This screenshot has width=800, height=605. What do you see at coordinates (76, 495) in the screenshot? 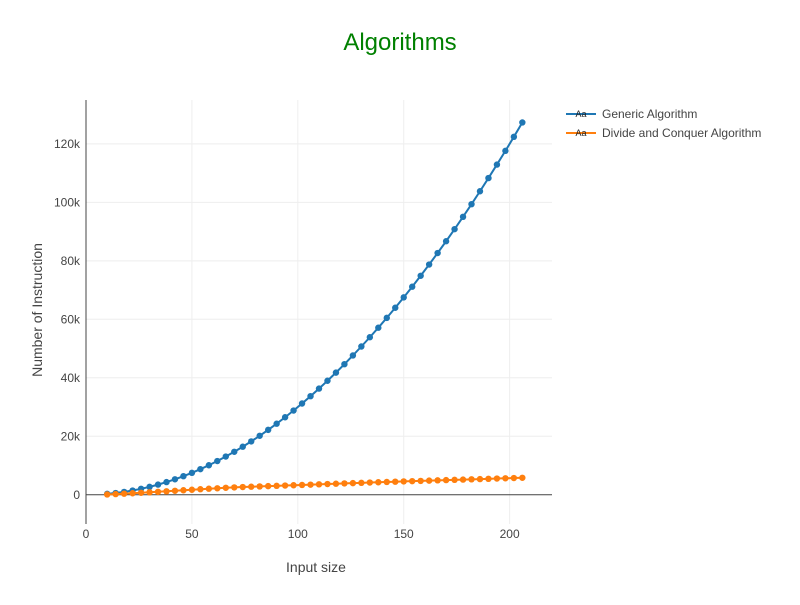
I see `y-tick-label: 0` at bounding box center [76, 495].